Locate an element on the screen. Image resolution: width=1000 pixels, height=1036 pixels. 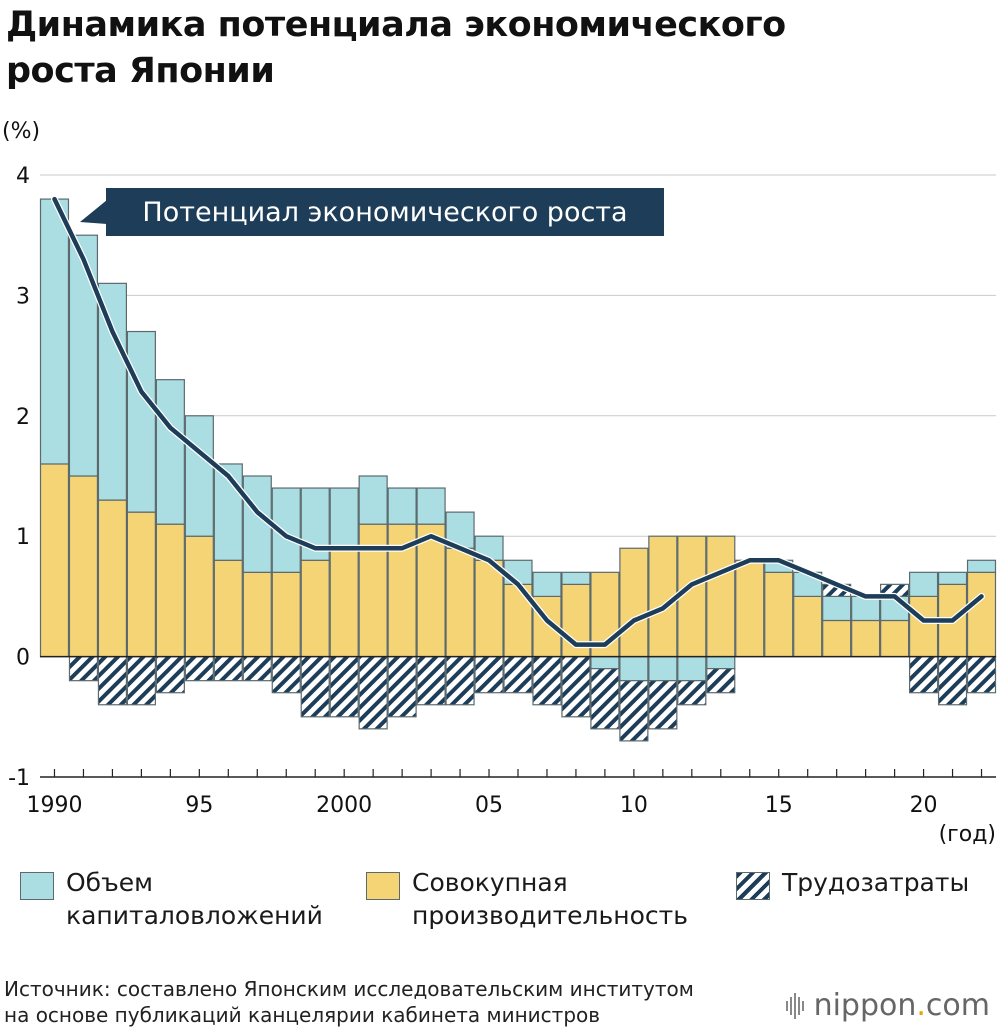
x-tick-label: 05 is located at coordinates (489, 805).